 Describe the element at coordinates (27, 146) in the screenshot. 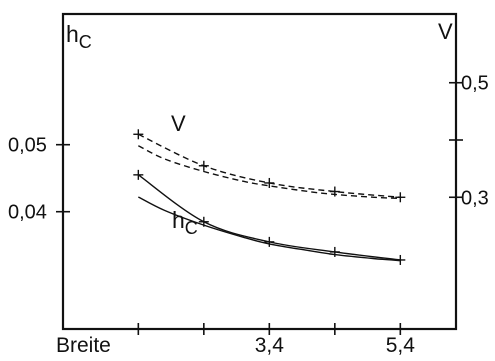

I see `left-tick-label: 0,05` at that location.